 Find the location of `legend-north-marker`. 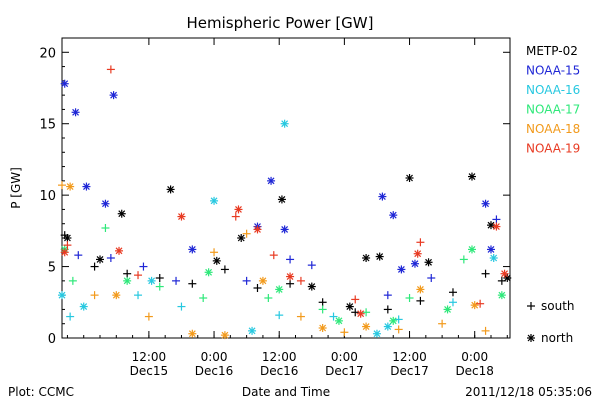

legend-north-marker is located at coordinates (531, 338).